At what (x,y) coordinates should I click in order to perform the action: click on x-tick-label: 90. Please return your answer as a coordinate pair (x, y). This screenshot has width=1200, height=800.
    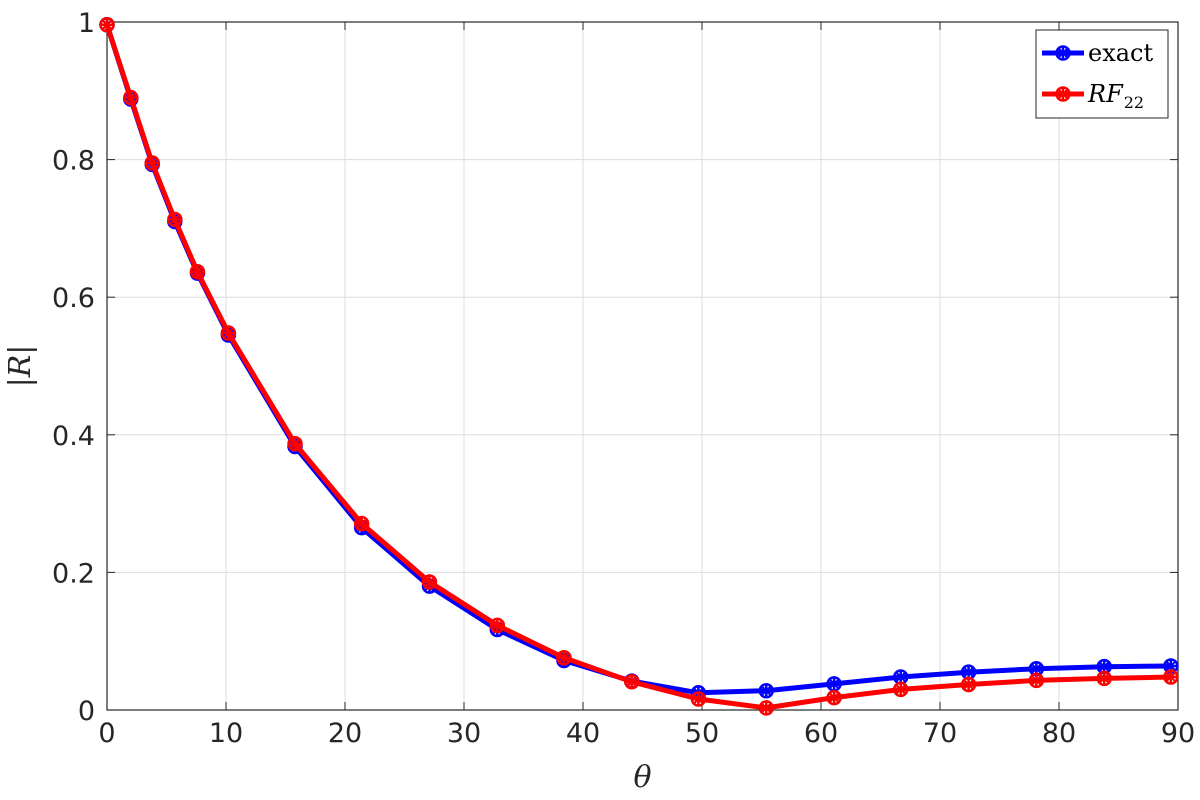
    Looking at the image, I should click on (1178, 733).